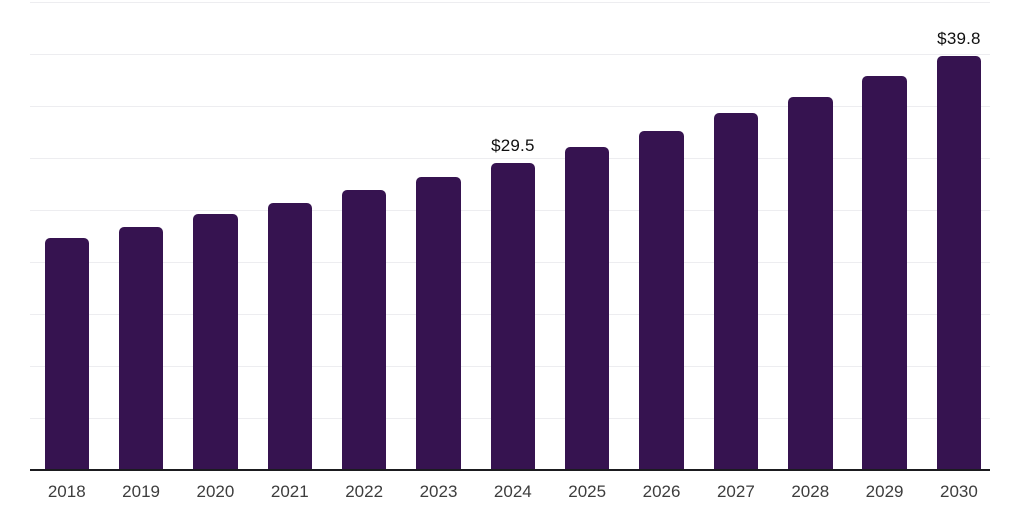 The image size is (1024, 512). Describe the element at coordinates (810, 491) in the screenshot. I see `x-tick-label-2028: 2028` at that location.